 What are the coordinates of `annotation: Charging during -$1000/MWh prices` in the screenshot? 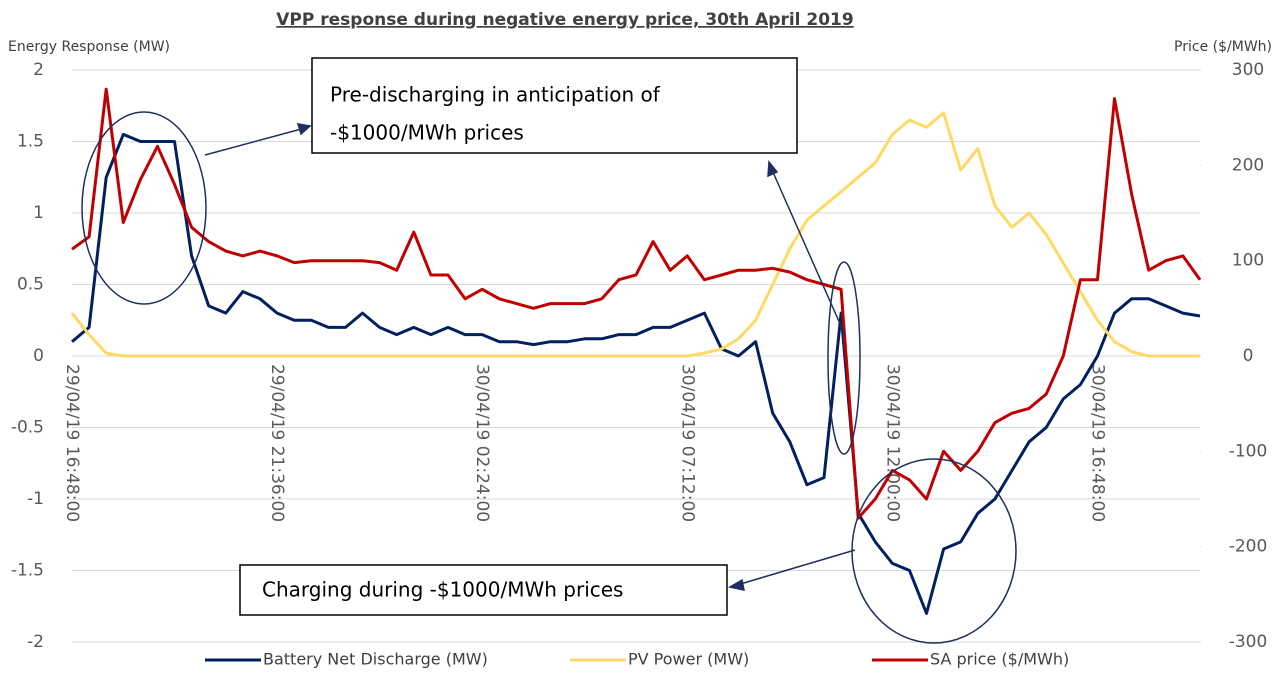 It's located at (442, 590).